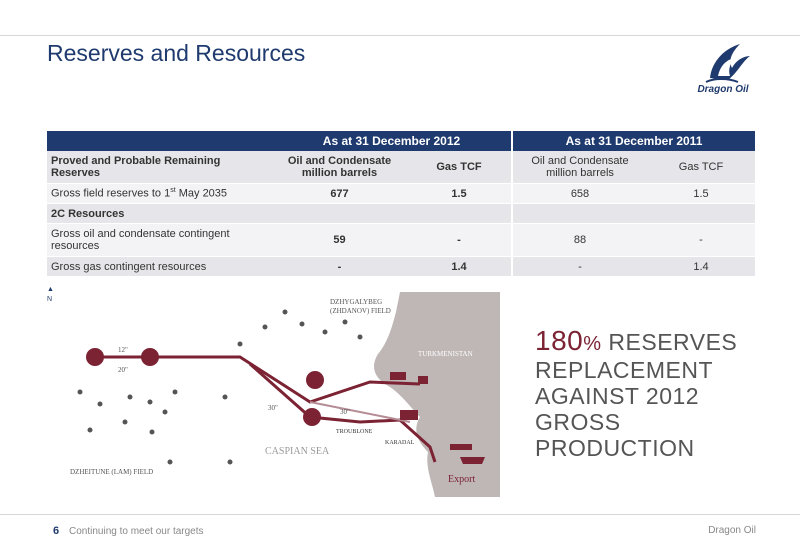  I want to click on label-karadal: KARADAL, so click(400, 443).